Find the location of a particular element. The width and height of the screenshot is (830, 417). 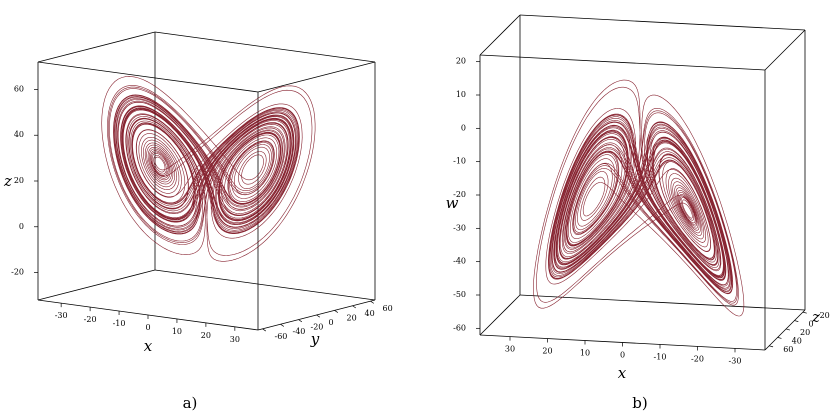

axis-label: w is located at coordinates (452, 203).